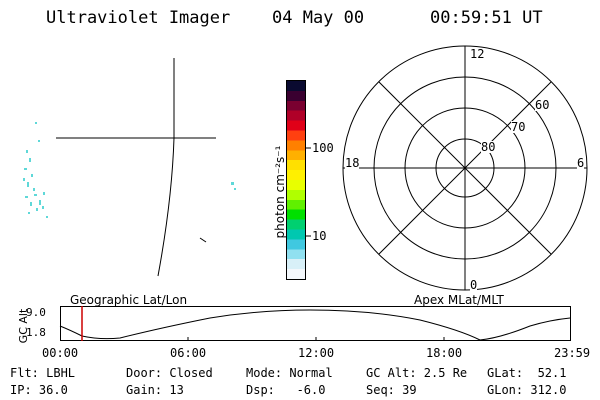  I want to click on lat-label-80: 80, so click(488, 147).